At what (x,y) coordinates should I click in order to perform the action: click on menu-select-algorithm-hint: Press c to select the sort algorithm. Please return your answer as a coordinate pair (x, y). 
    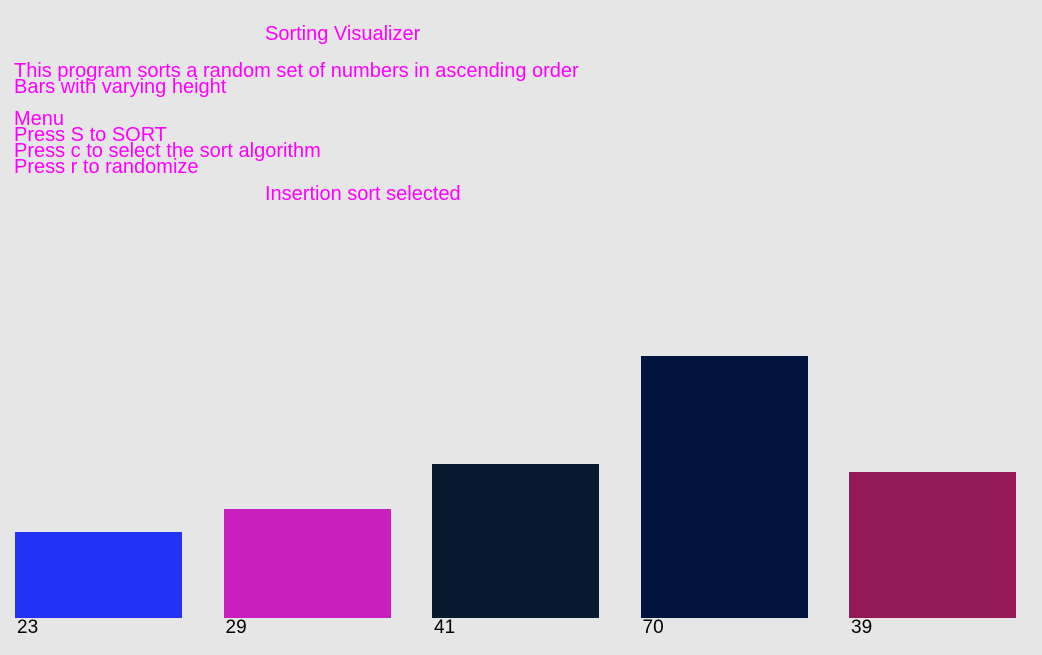
    Looking at the image, I should click on (167, 151).